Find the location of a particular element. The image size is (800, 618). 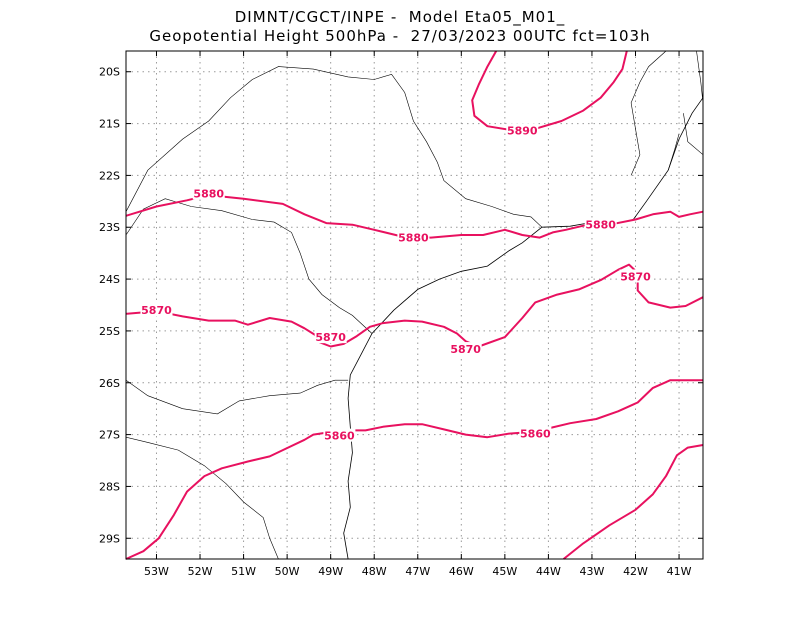

tick-label-lat: 21S is located at coordinates (109, 124).